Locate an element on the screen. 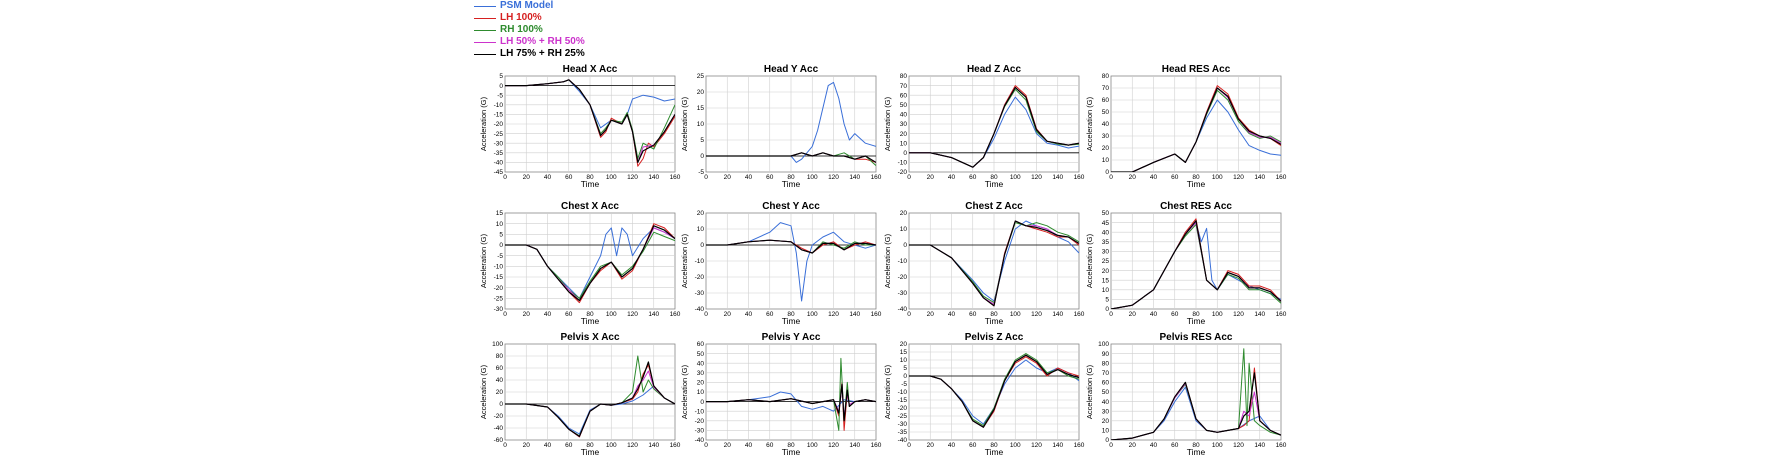 This screenshot has height=457, width=1772. y-tick-label: 50 is located at coordinates (904, 105).